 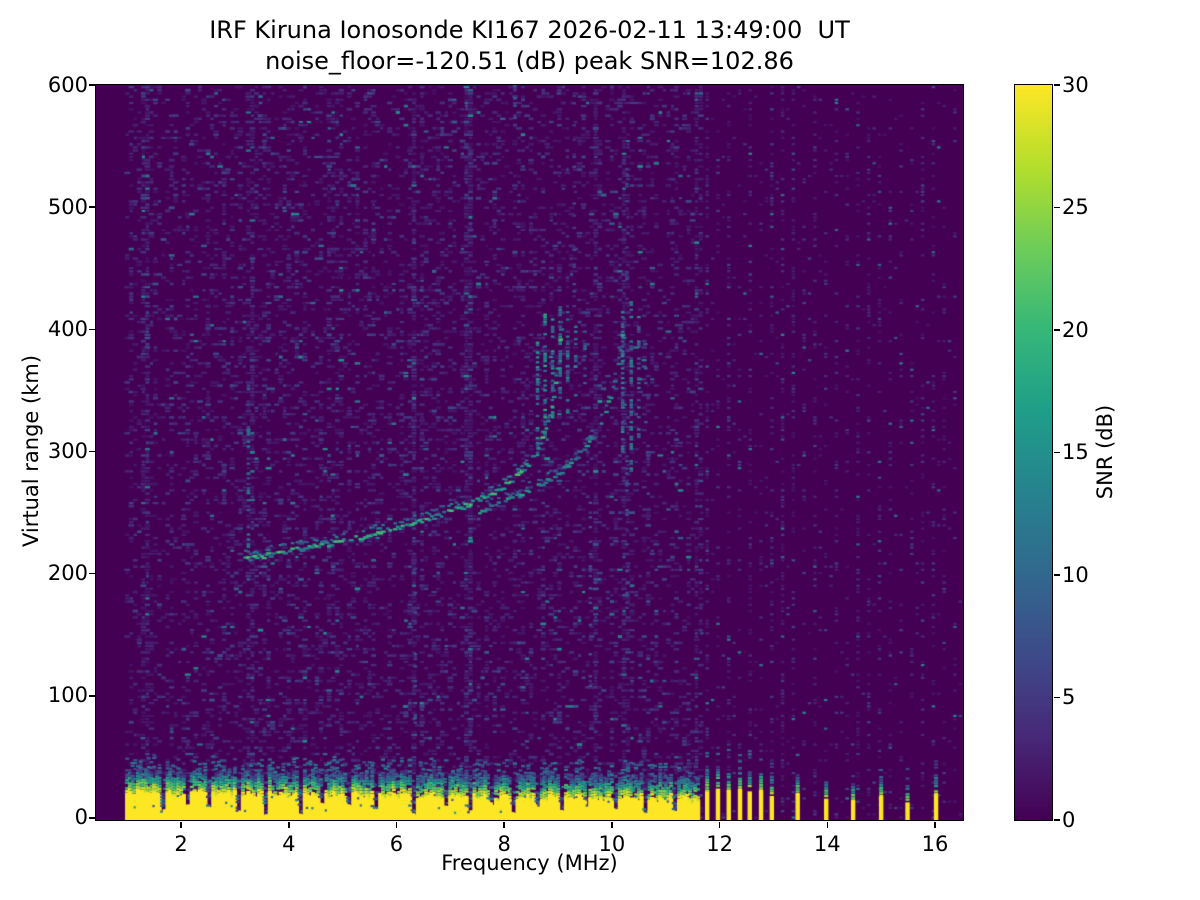 What do you see at coordinates (1075, 329) in the screenshot?
I see `colorbar-tick-label: 20` at bounding box center [1075, 329].